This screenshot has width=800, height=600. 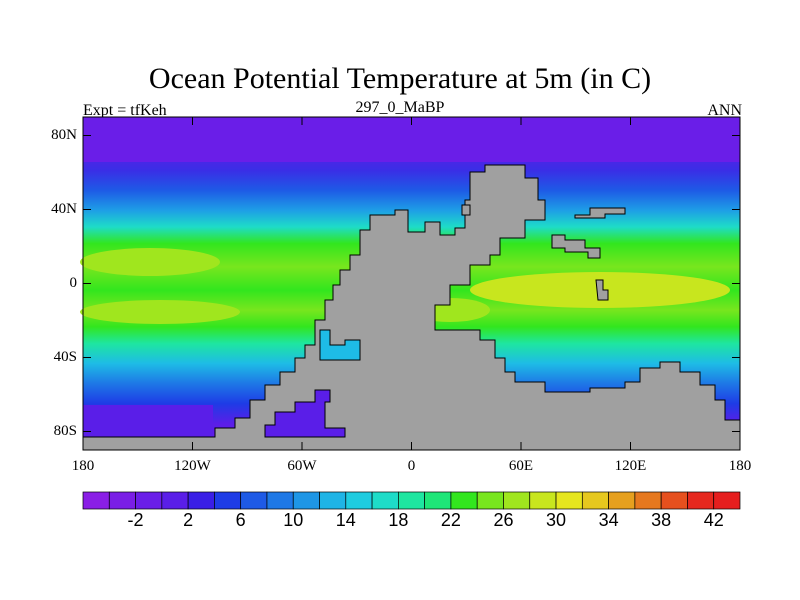 I want to click on colorbar-tick-label: 18, so click(x=398, y=520).